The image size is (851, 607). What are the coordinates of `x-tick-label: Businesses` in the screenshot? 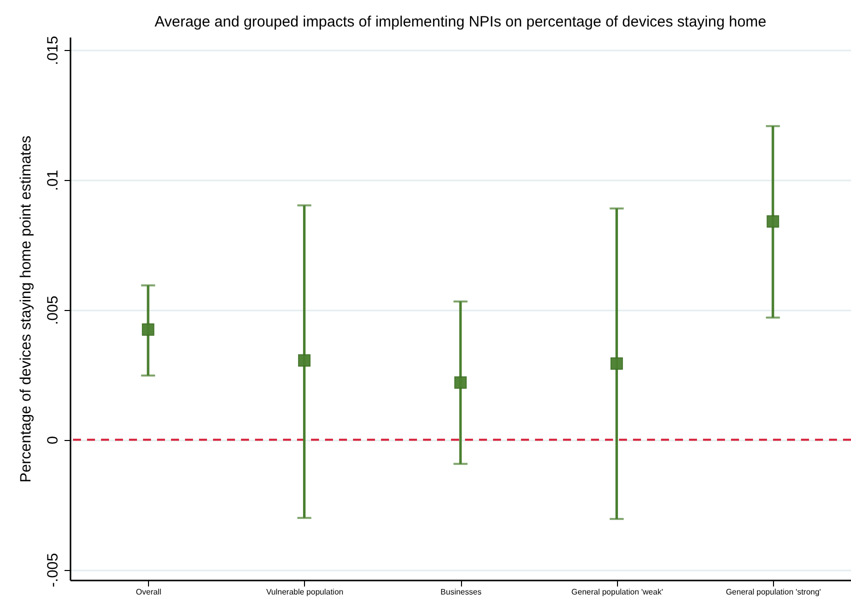 It's located at (461, 592).